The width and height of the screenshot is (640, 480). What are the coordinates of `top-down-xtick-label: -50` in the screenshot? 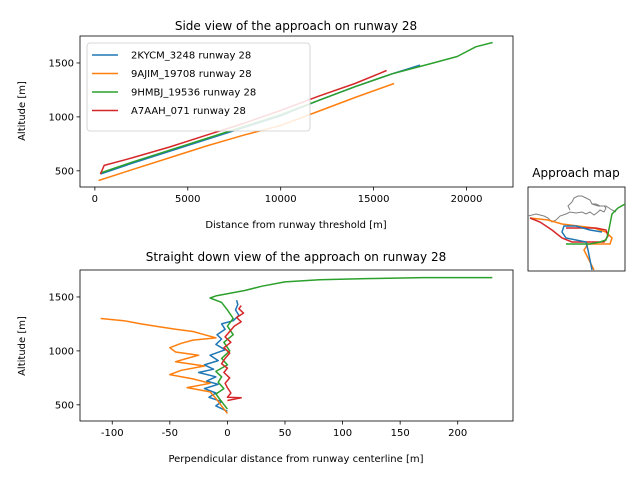 It's located at (170, 433).